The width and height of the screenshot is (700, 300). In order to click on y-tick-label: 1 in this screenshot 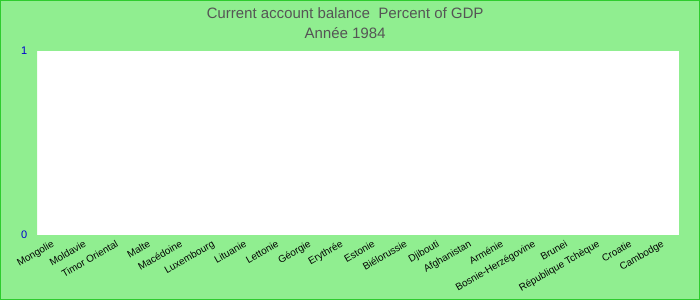, I will do `click(24, 51)`.